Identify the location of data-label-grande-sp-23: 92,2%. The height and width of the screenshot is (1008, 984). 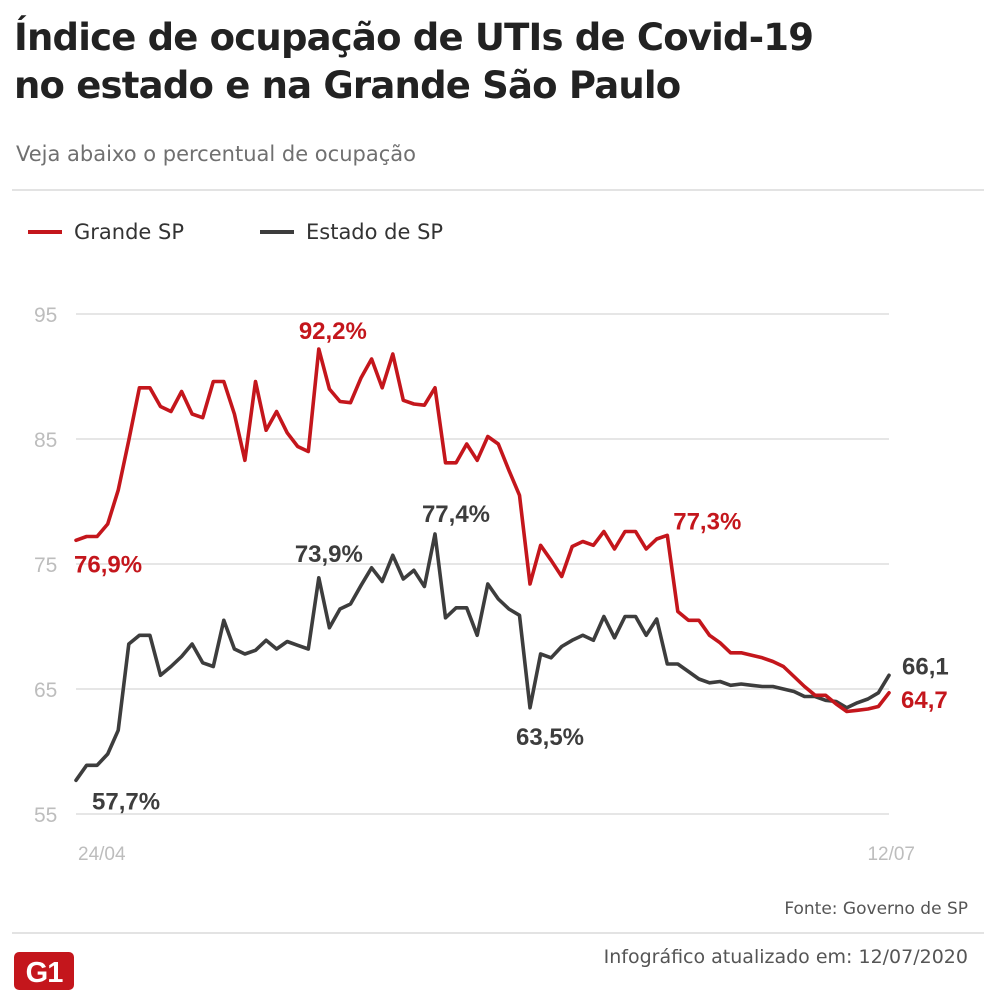
(333, 331).